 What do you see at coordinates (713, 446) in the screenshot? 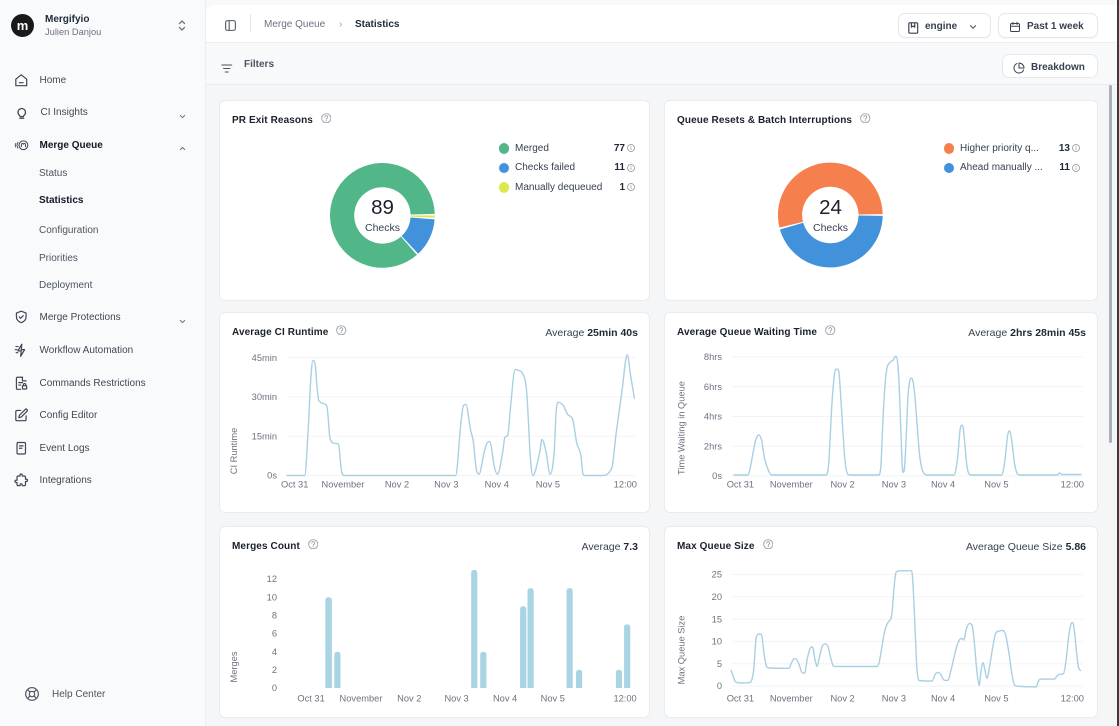
I see `svg-text: 2hrs` at bounding box center [713, 446].